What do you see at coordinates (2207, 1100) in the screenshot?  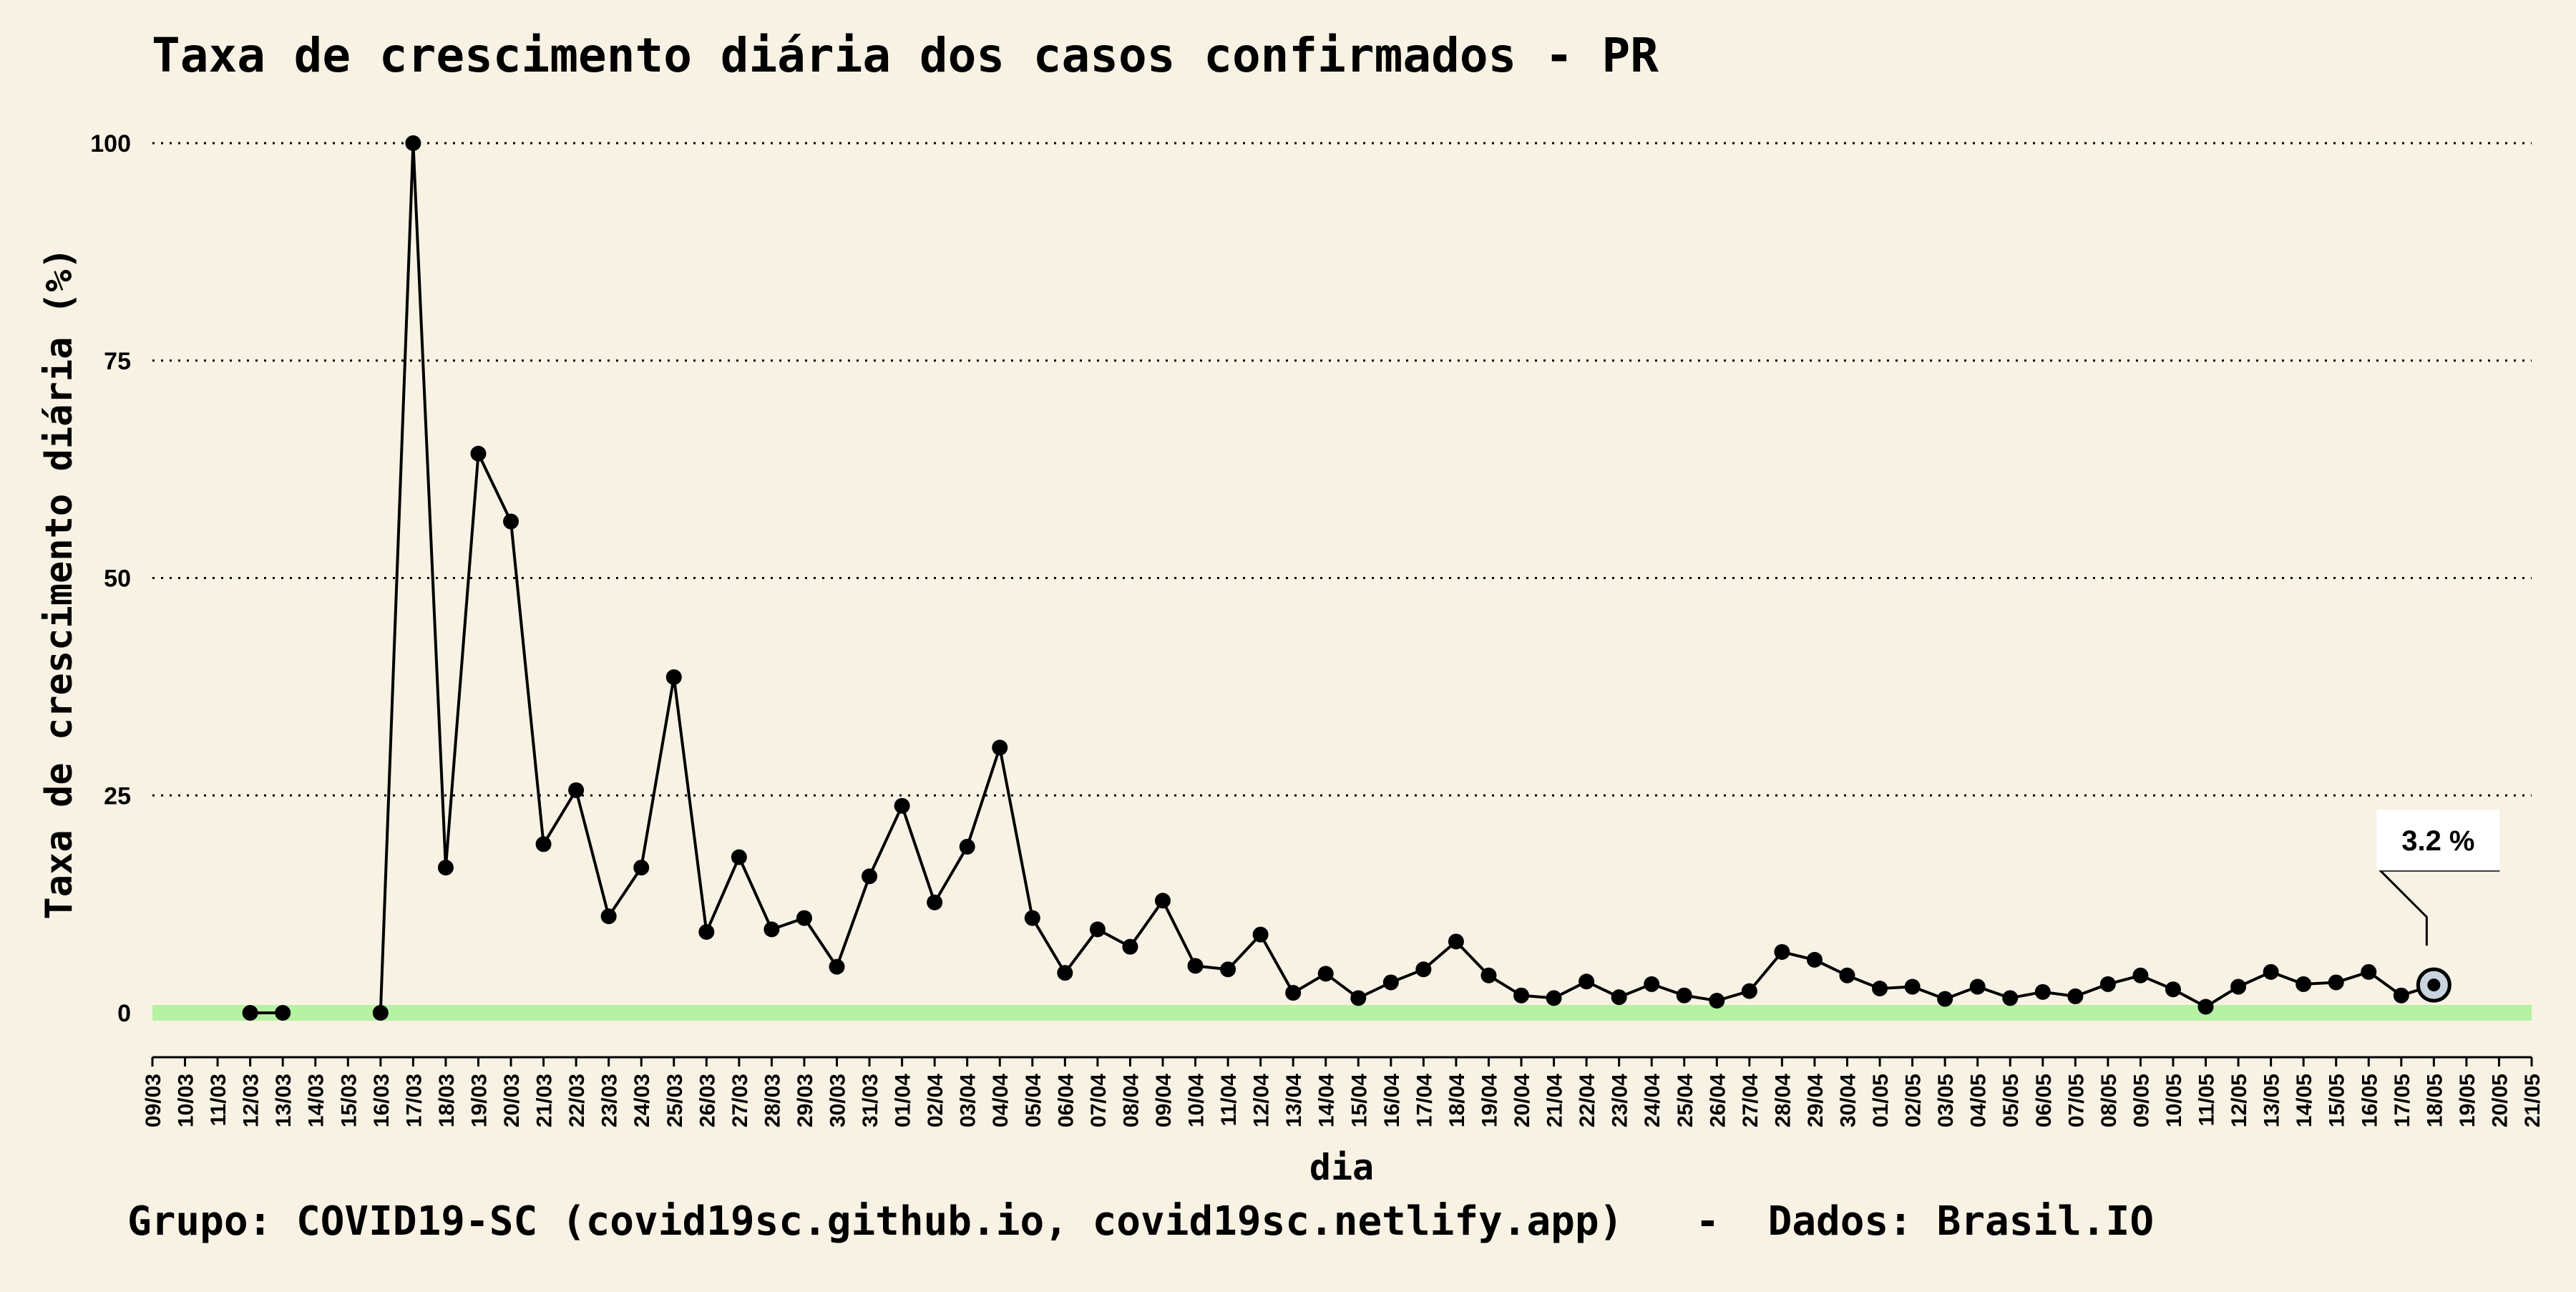 I see `x-tick-label: 11/05` at bounding box center [2207, 1100].